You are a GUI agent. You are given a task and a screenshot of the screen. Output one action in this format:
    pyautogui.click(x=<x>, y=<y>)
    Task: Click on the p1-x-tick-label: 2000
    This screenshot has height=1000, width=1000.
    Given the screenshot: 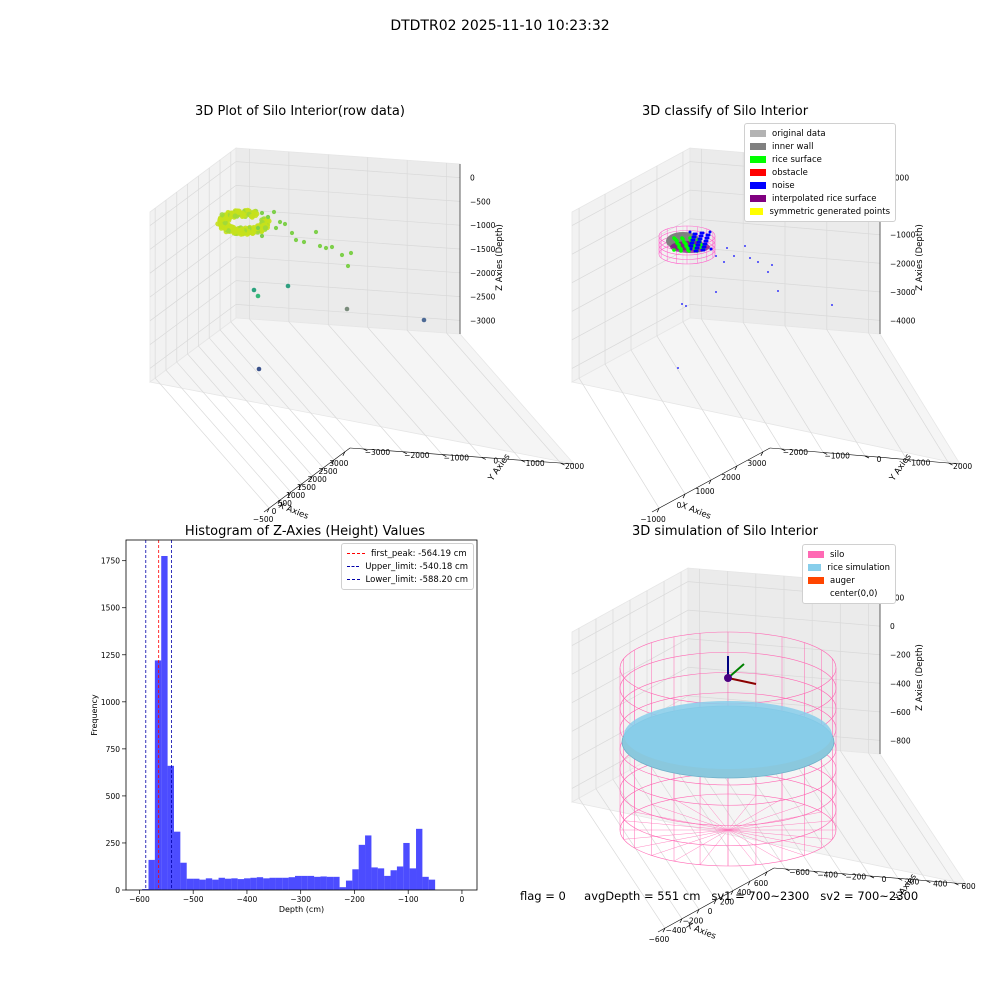 What is the action you would take?
    pyautogui.click(x=317, y=479)
    